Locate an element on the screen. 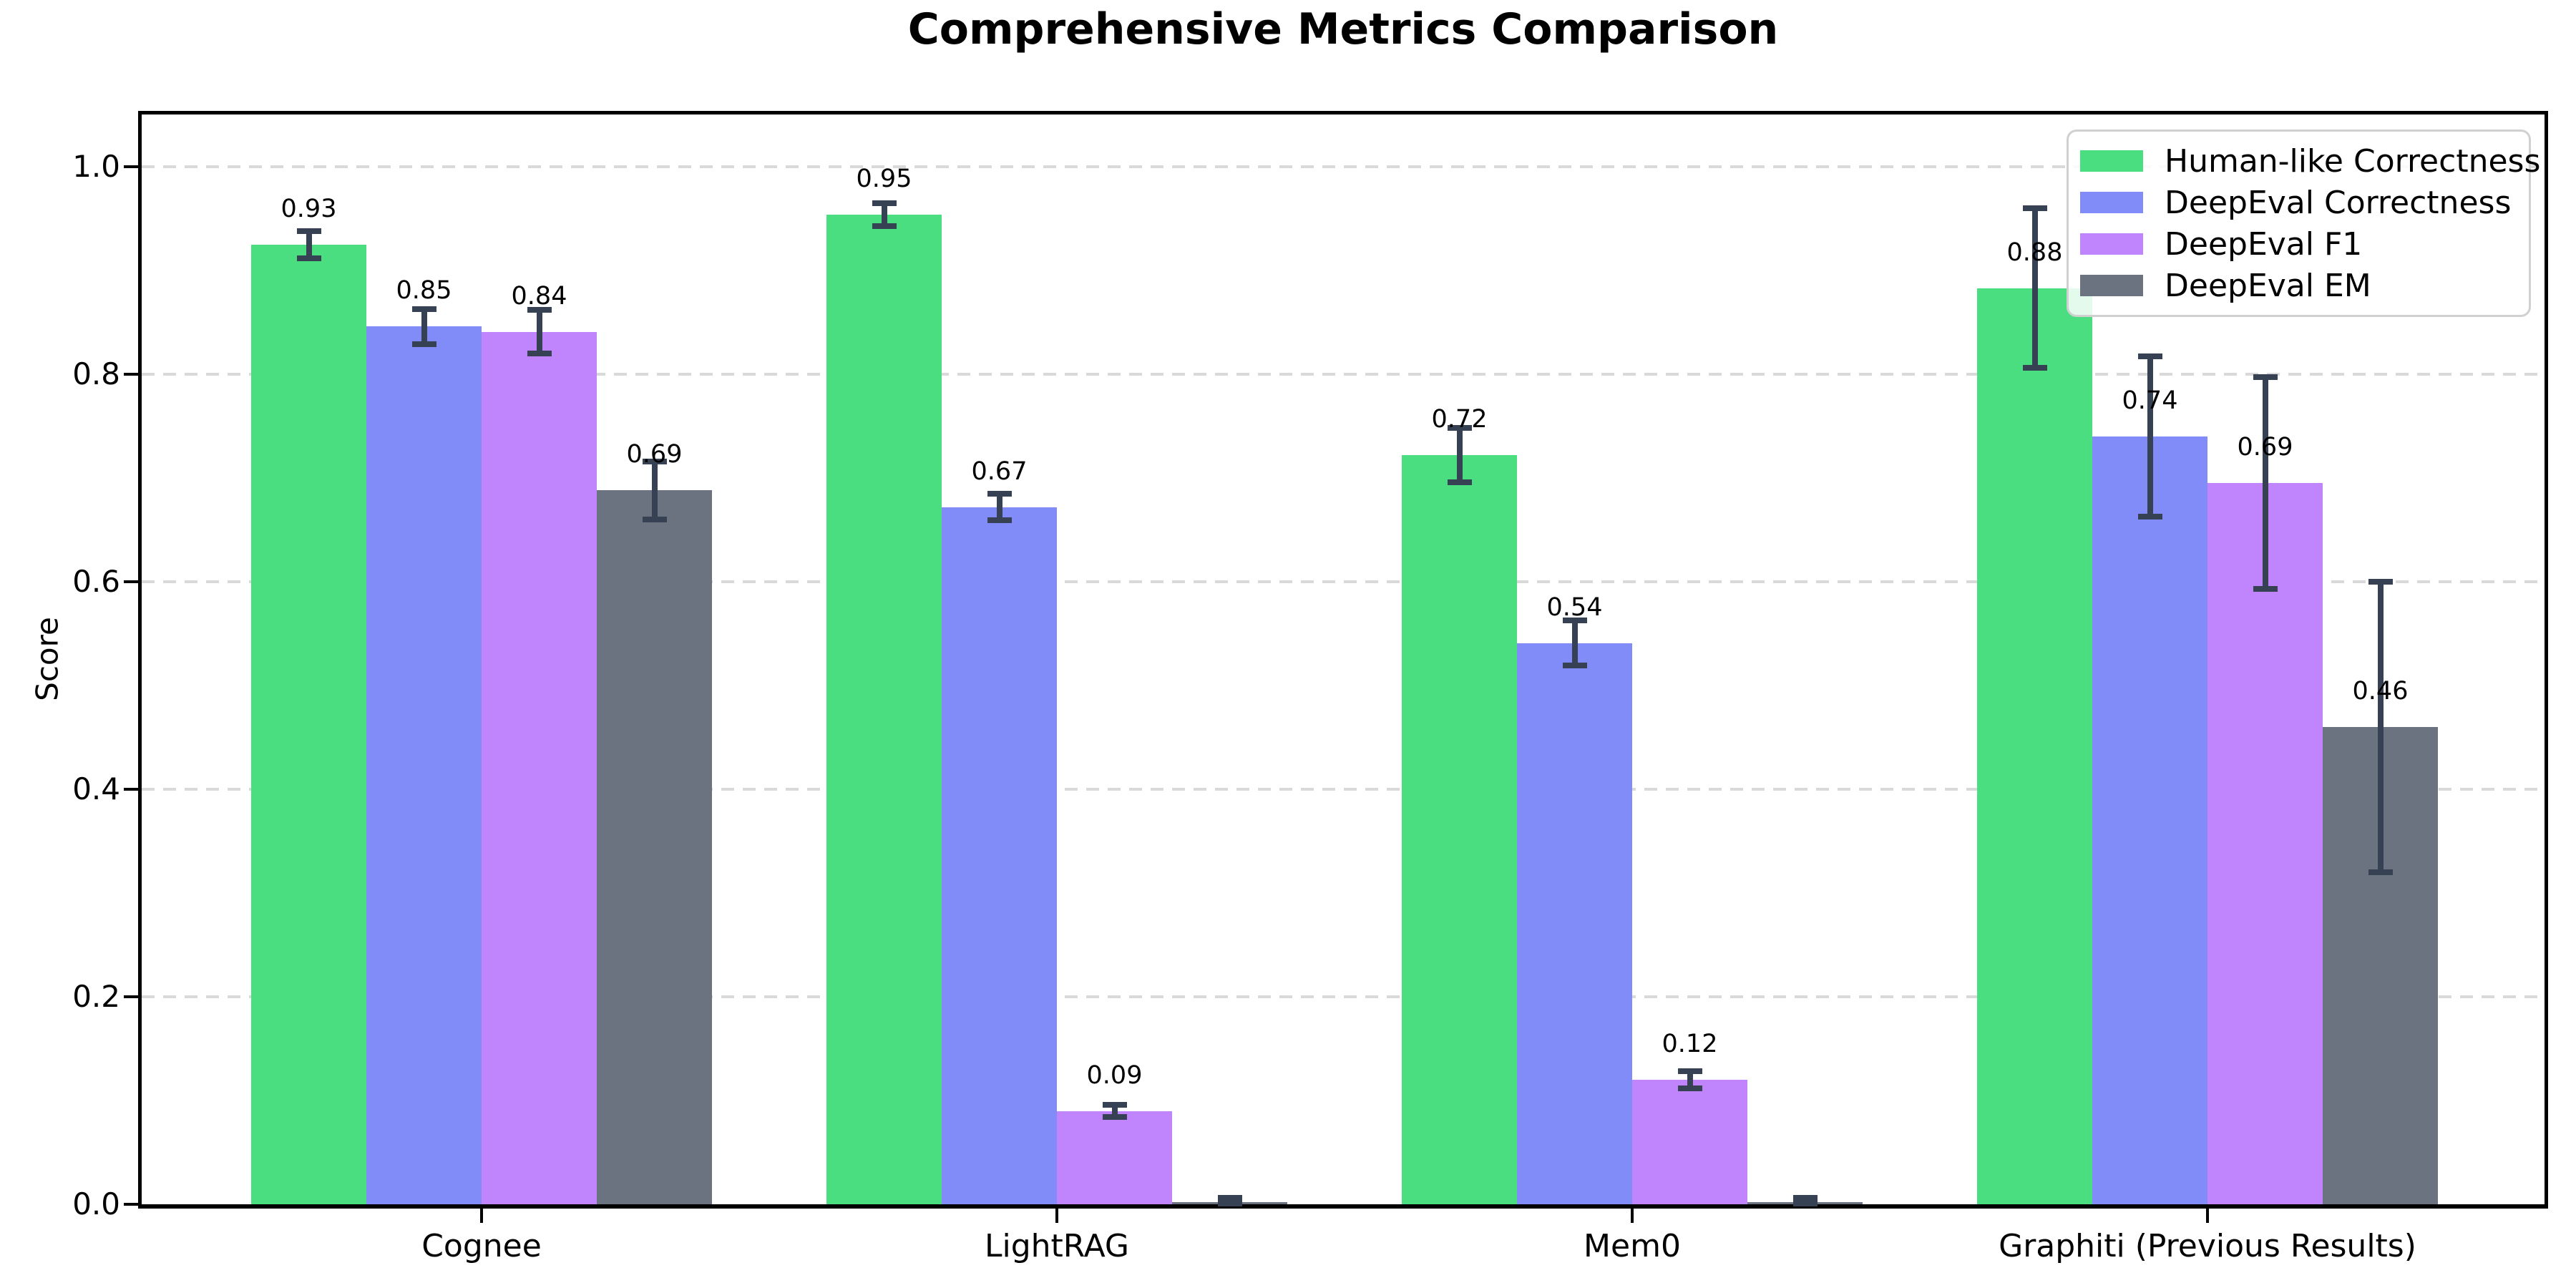  legend-item: DeepEval EM is located at coordinates (2299, 286).